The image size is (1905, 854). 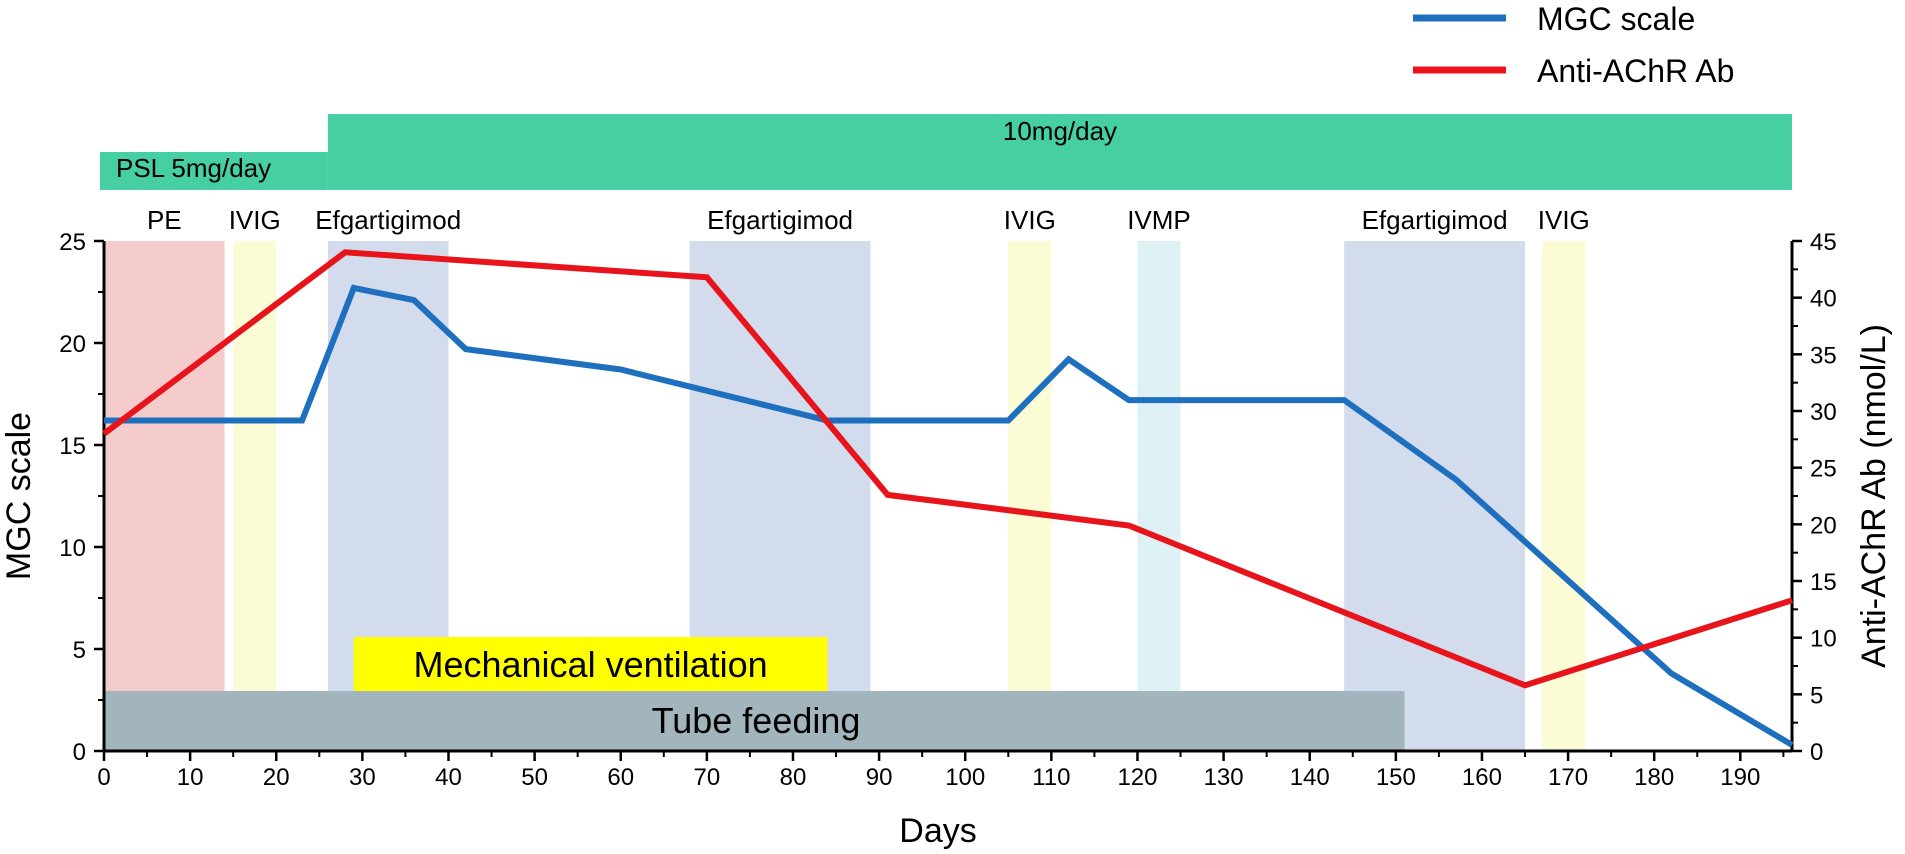 What do you see at coordinates (937, 831) in the screenshot?
I see `x-axis-title: Days` at bounding box center [937, 831].